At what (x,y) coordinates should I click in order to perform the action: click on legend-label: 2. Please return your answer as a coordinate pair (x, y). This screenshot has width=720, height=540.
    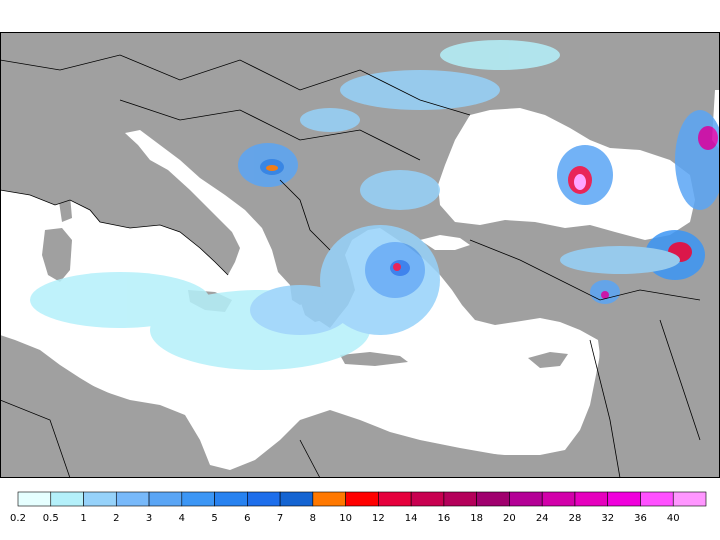
    Looking at the image, I should click on (116, 518).